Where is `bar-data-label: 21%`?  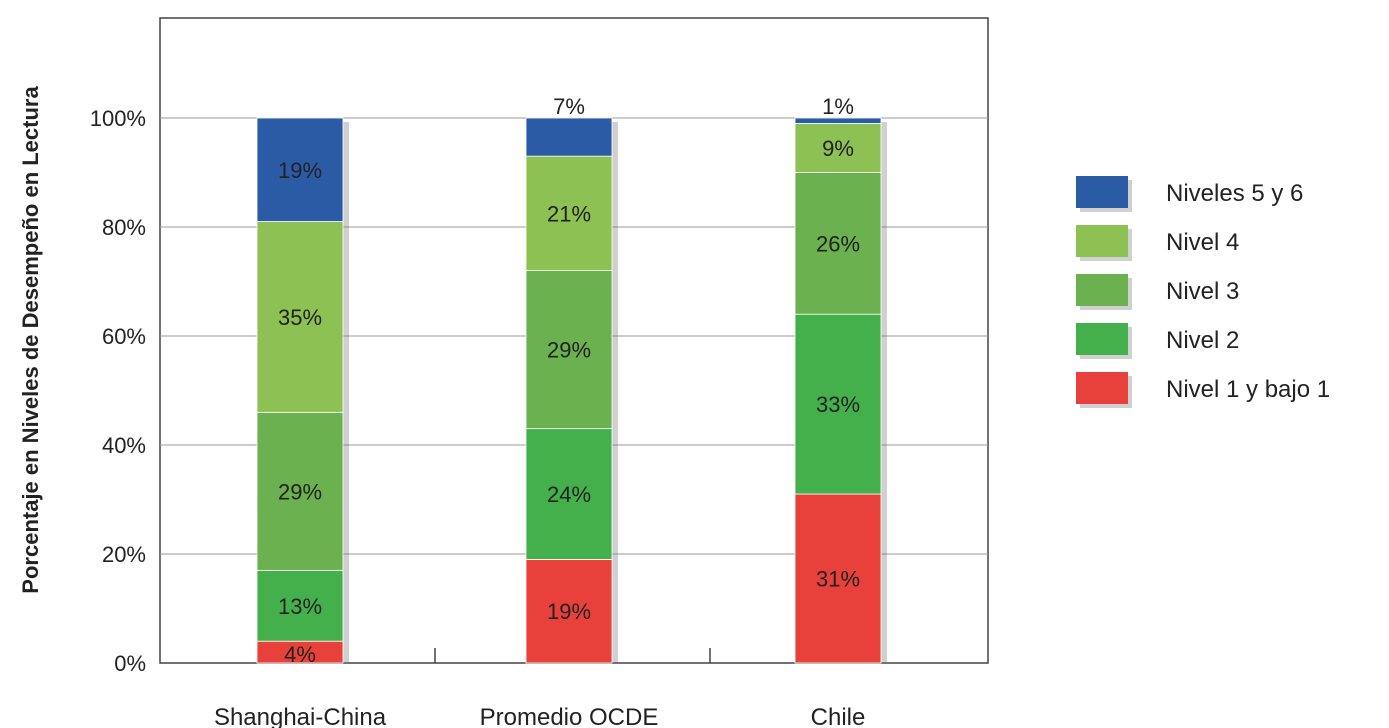
bar-data-label: 21% is located at coordinates (569, 213).